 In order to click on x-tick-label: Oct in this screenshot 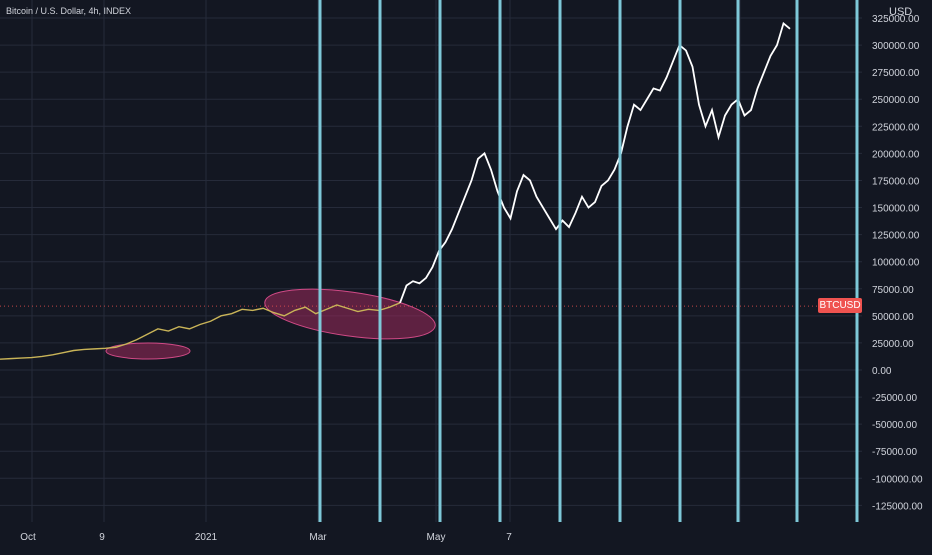, I will do `click(28, 537)`.